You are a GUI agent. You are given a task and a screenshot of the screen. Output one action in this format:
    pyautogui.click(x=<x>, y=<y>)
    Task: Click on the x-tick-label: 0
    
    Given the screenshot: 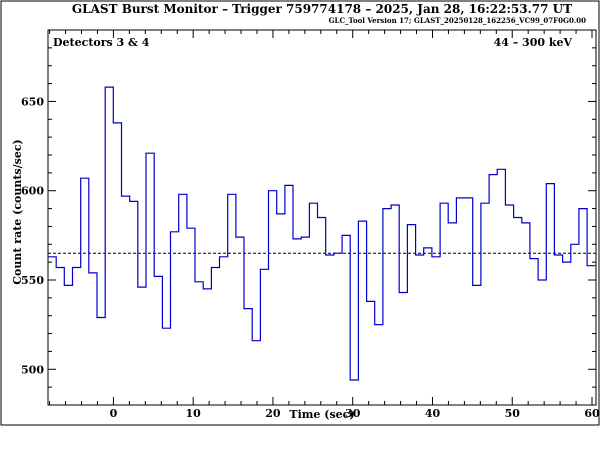 What is the action you would take?
    pyautogui.click(x=114, y=413)
    